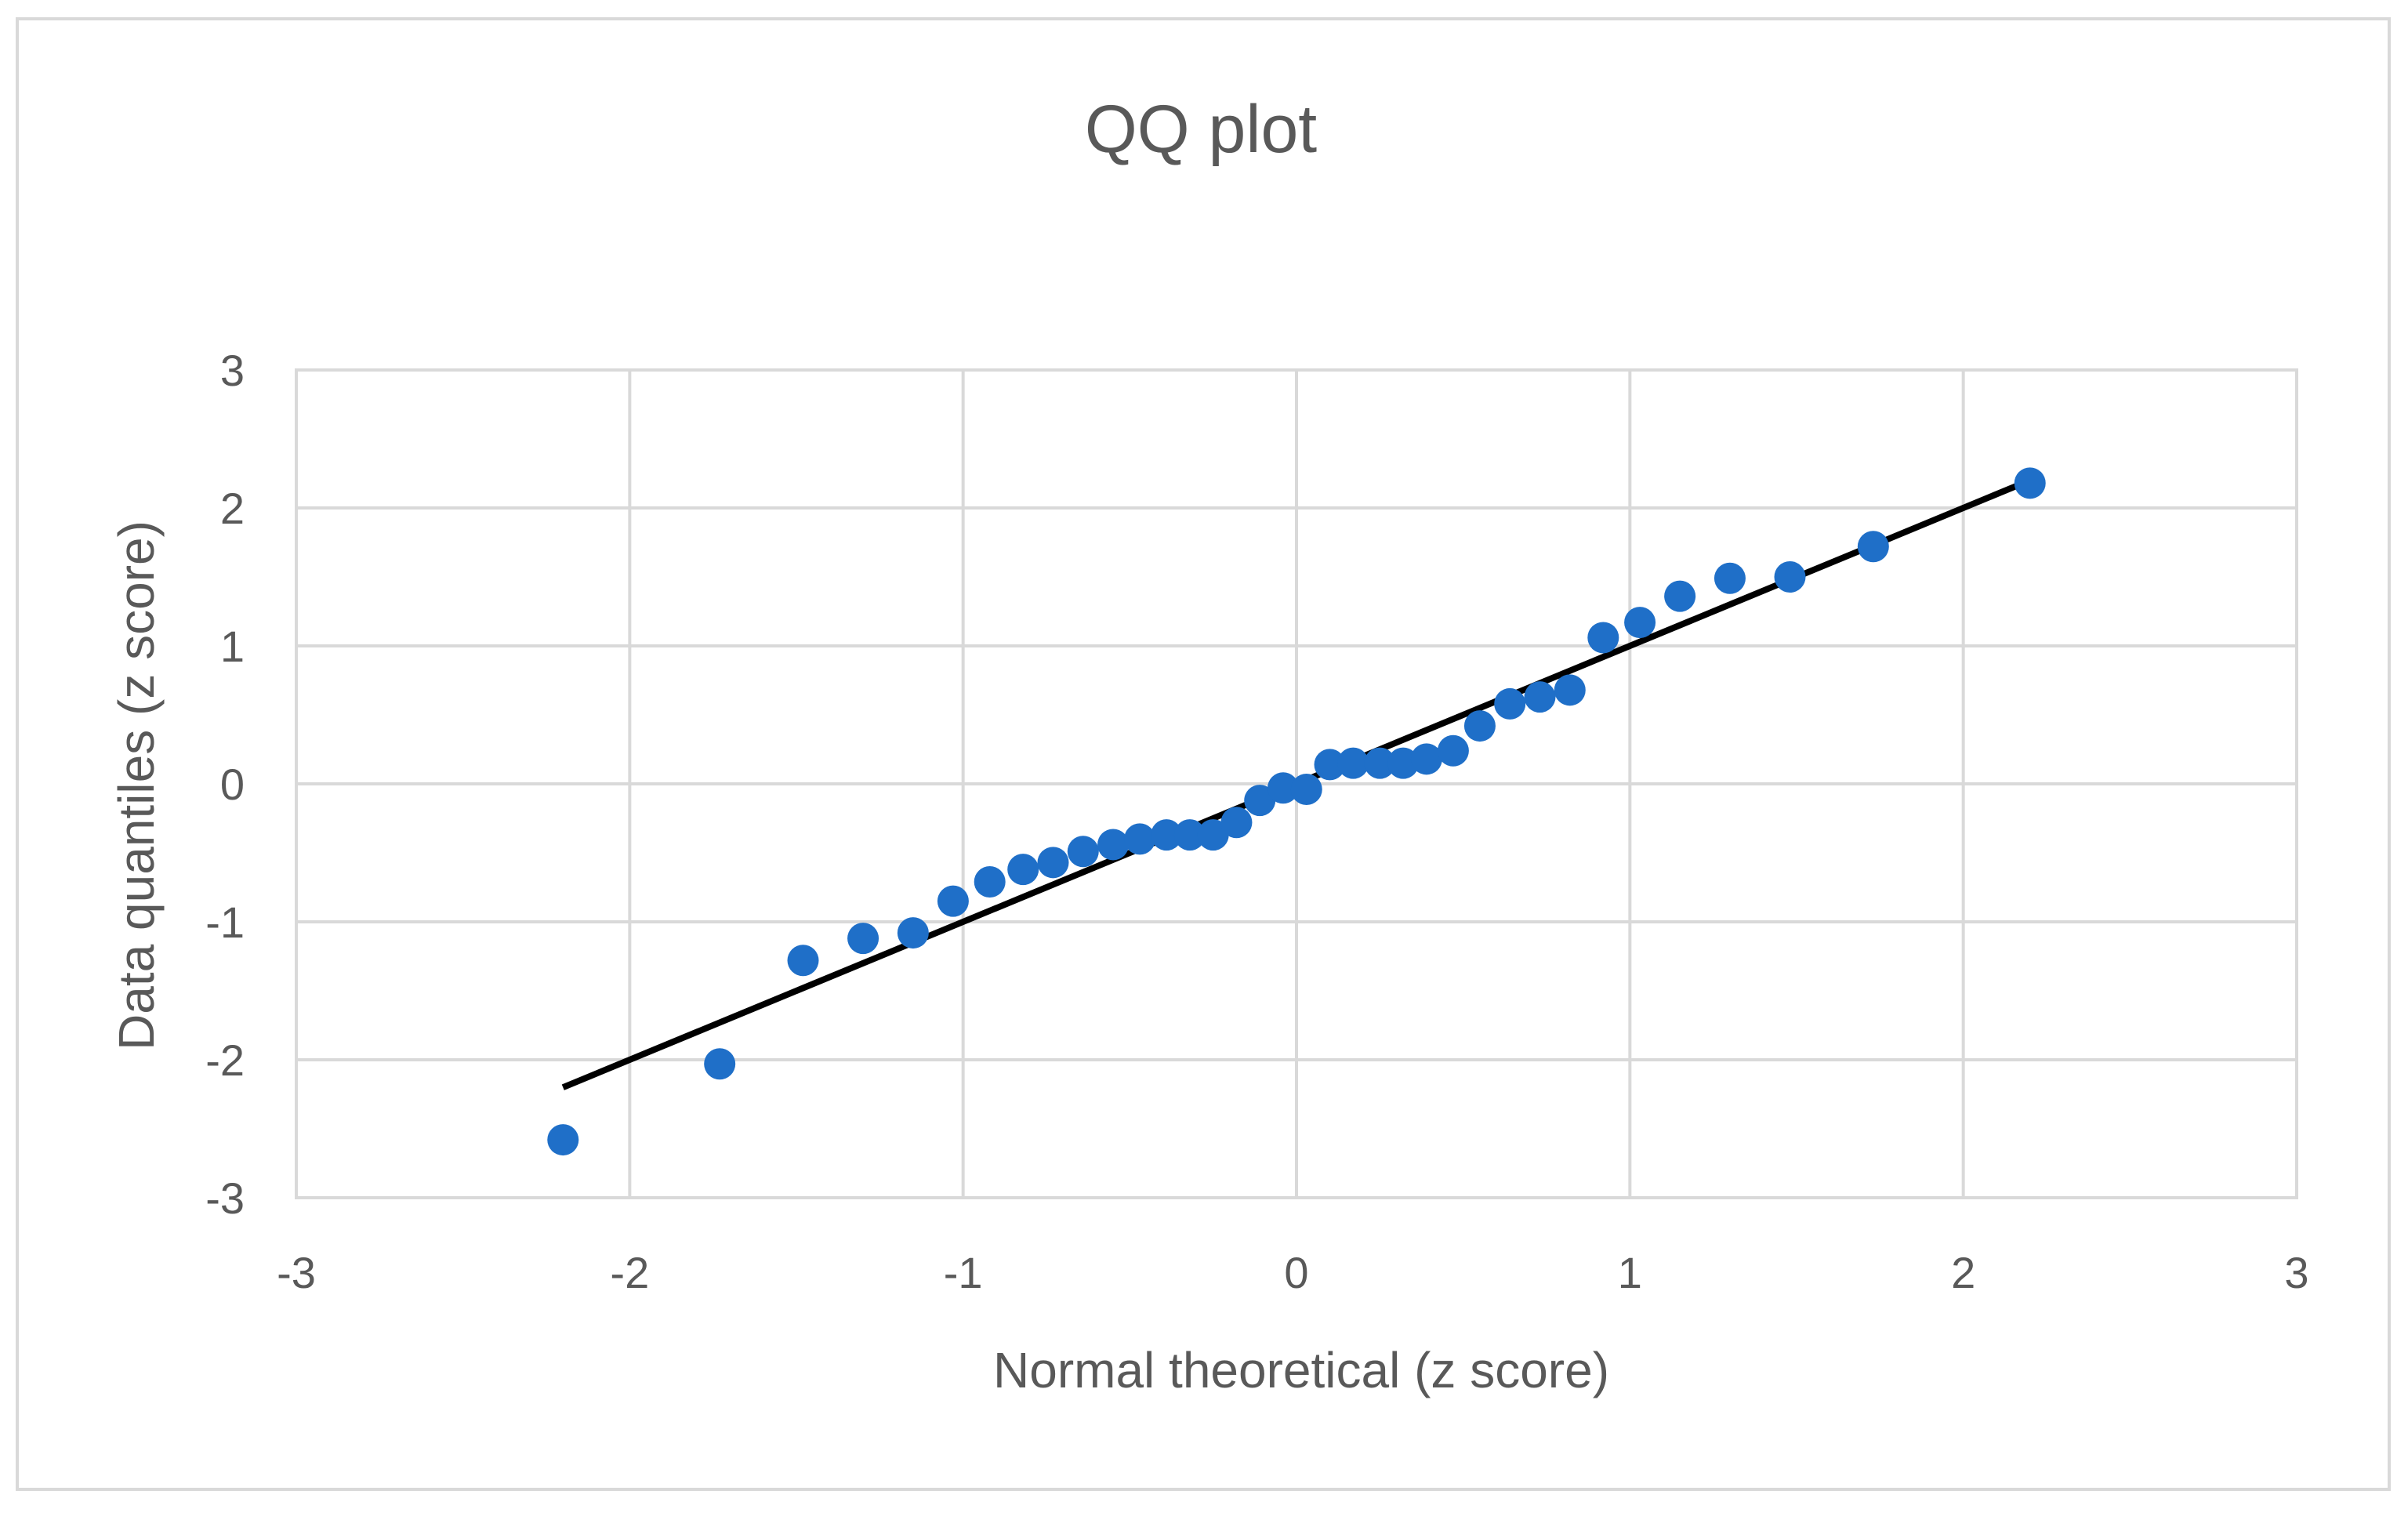  Describe the element at coordinates (232, 371) in the screenshot. I see `y-tick-label: 3` at that location.